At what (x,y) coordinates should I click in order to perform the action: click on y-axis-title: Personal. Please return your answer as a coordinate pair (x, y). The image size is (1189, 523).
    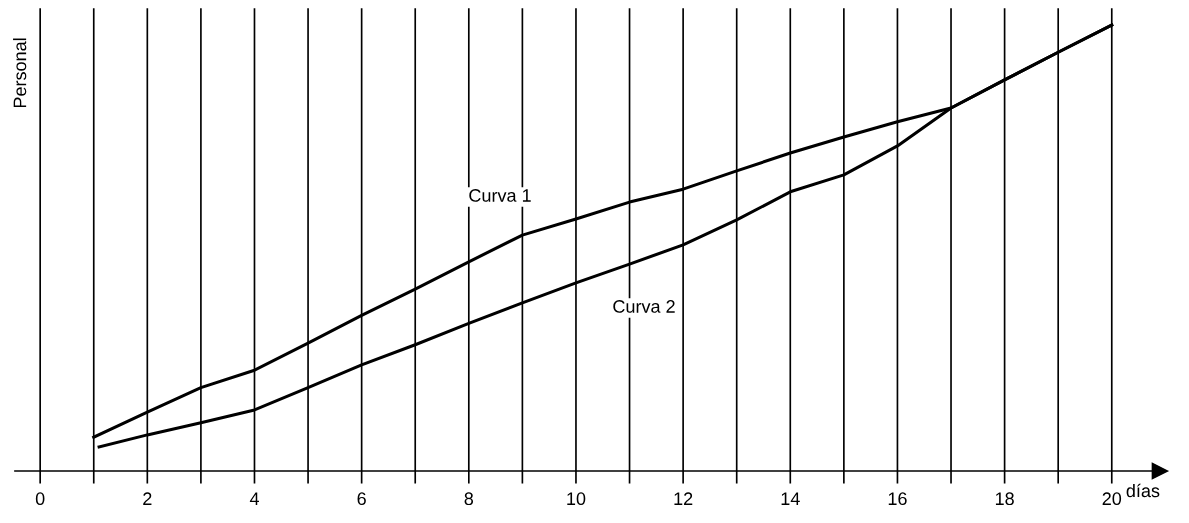
    Looking at the image, I should click on (20, 73).